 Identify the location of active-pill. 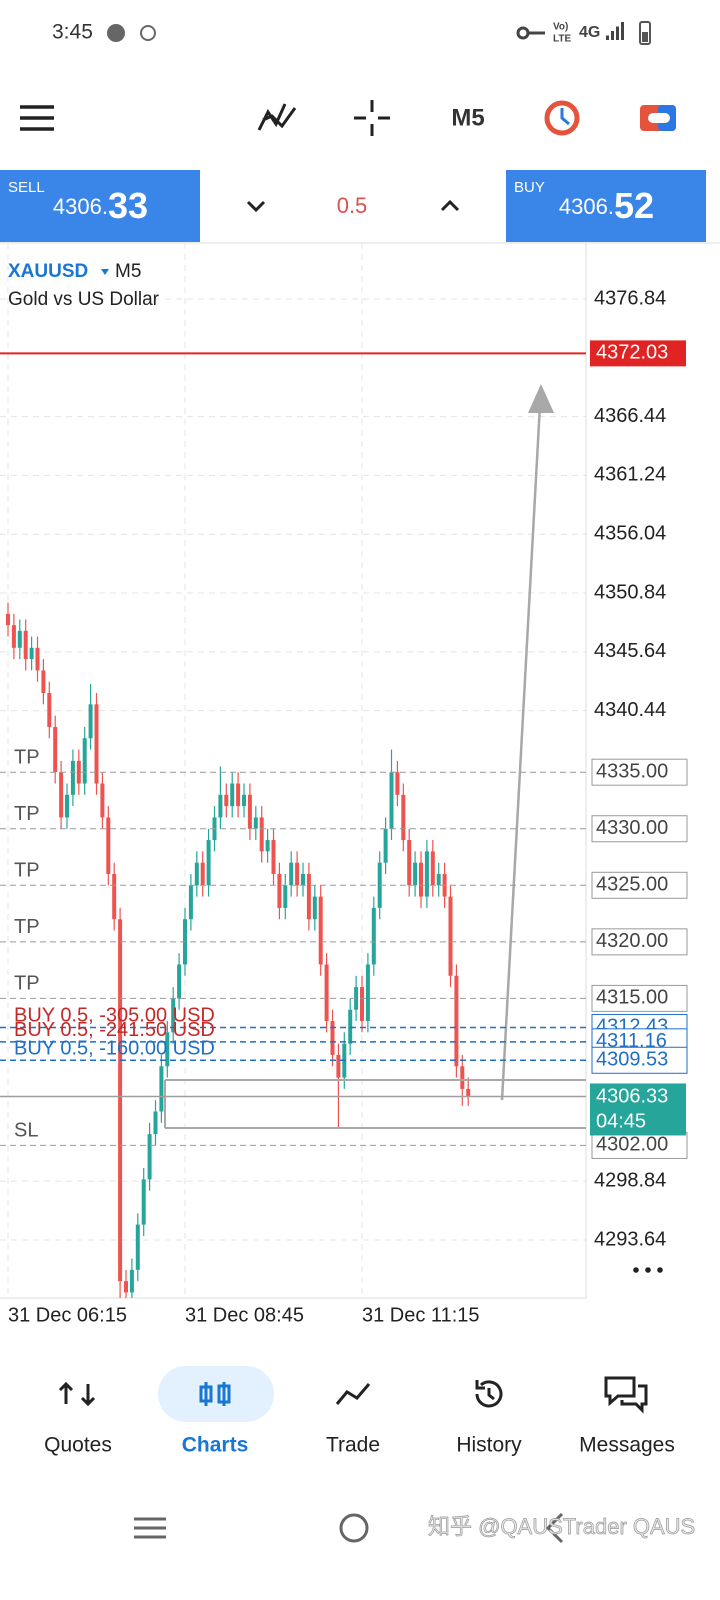
(216, 1394).